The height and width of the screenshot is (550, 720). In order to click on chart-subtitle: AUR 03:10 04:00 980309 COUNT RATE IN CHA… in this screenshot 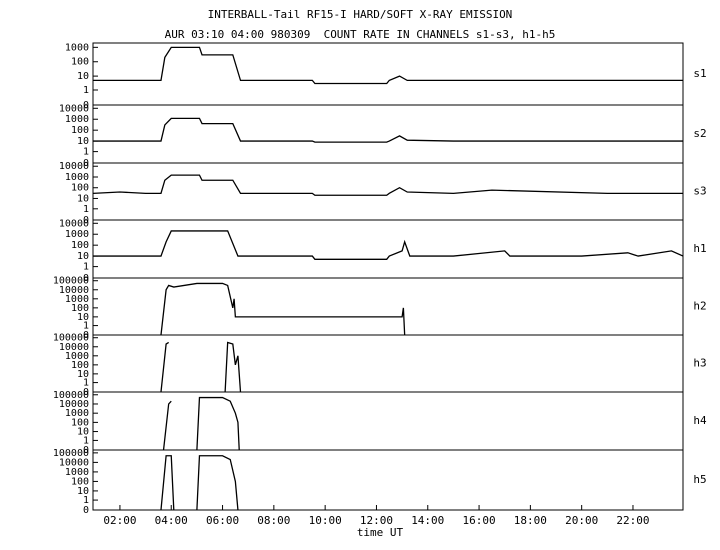, I will do `click(360, 34)`.